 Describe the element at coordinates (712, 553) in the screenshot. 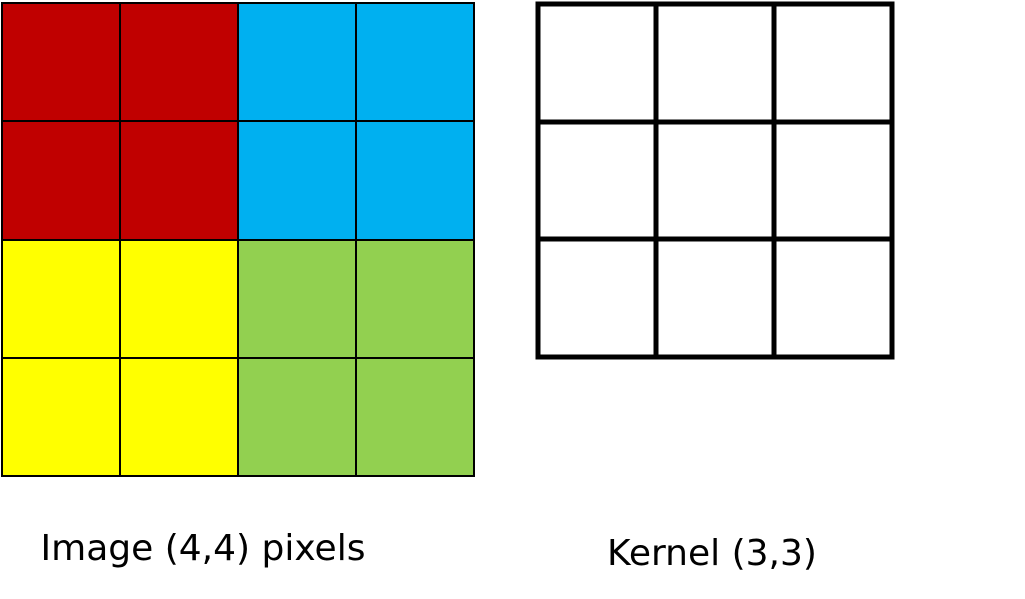

I see `kernel-caption: Kernel (3,3)` at that location.